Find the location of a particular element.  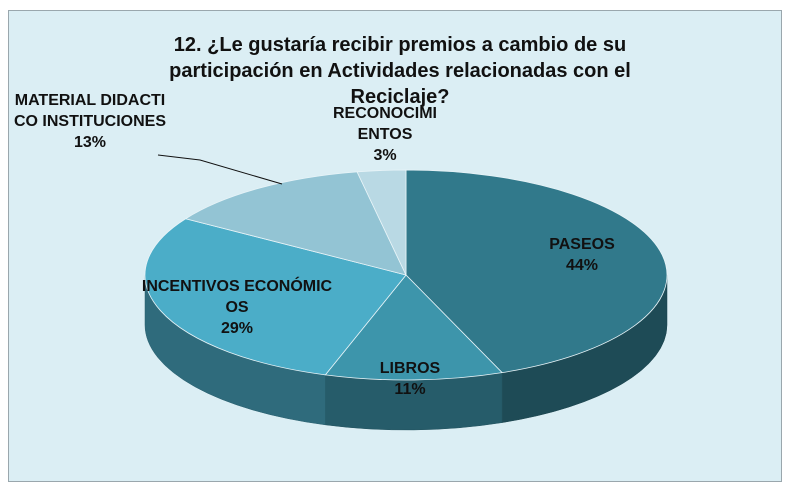

leader-line is located at coordinates (220, 169).